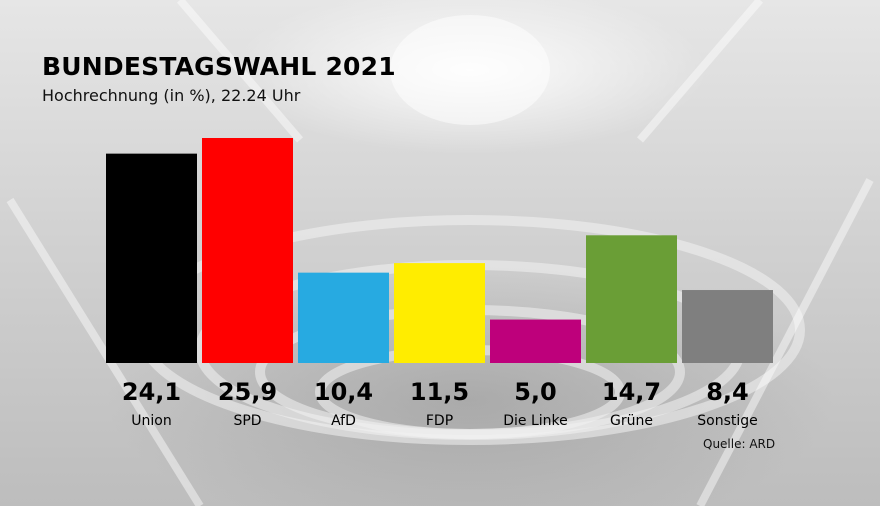  Describe the element at coordinates (535, 421) in the screenshot. I see `category-label-die-linke: Die Linke` at that location.